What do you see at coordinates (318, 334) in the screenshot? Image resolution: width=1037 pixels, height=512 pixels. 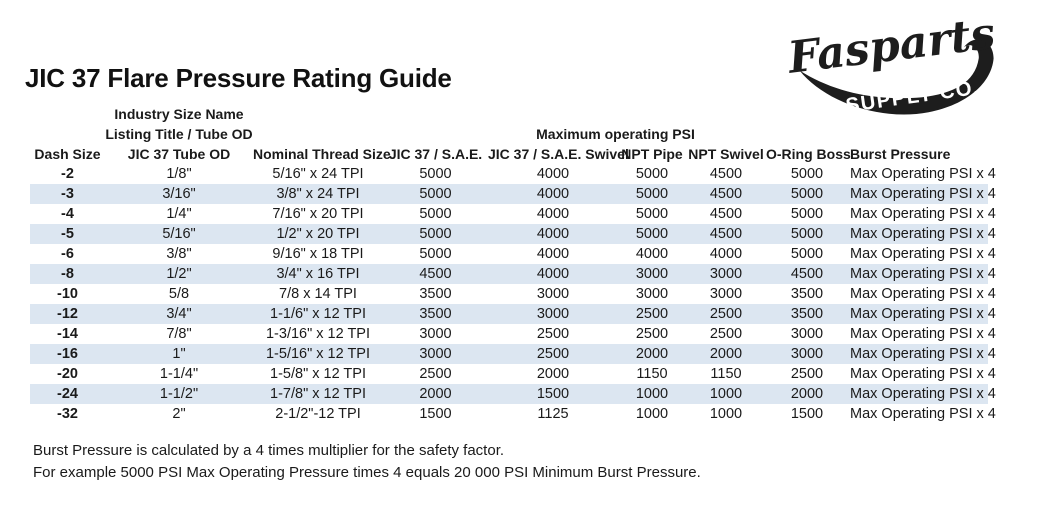 I see `table-cell: 1-3/16" x 12 TPI` at bounding box center [318, 334].